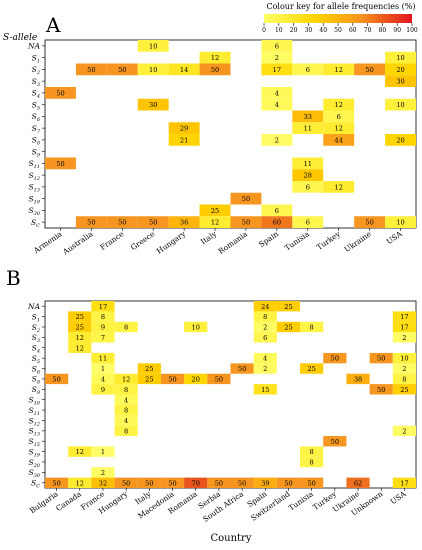  I want to click on cell-value-label: 17, so click(277, 70).